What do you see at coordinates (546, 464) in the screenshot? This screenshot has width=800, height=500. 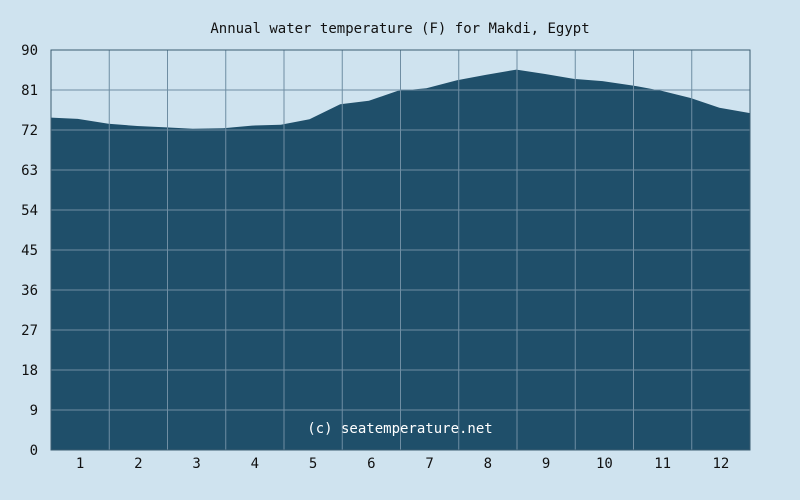 I see `x-tick-label: 9` at bounding box center [546, 464].